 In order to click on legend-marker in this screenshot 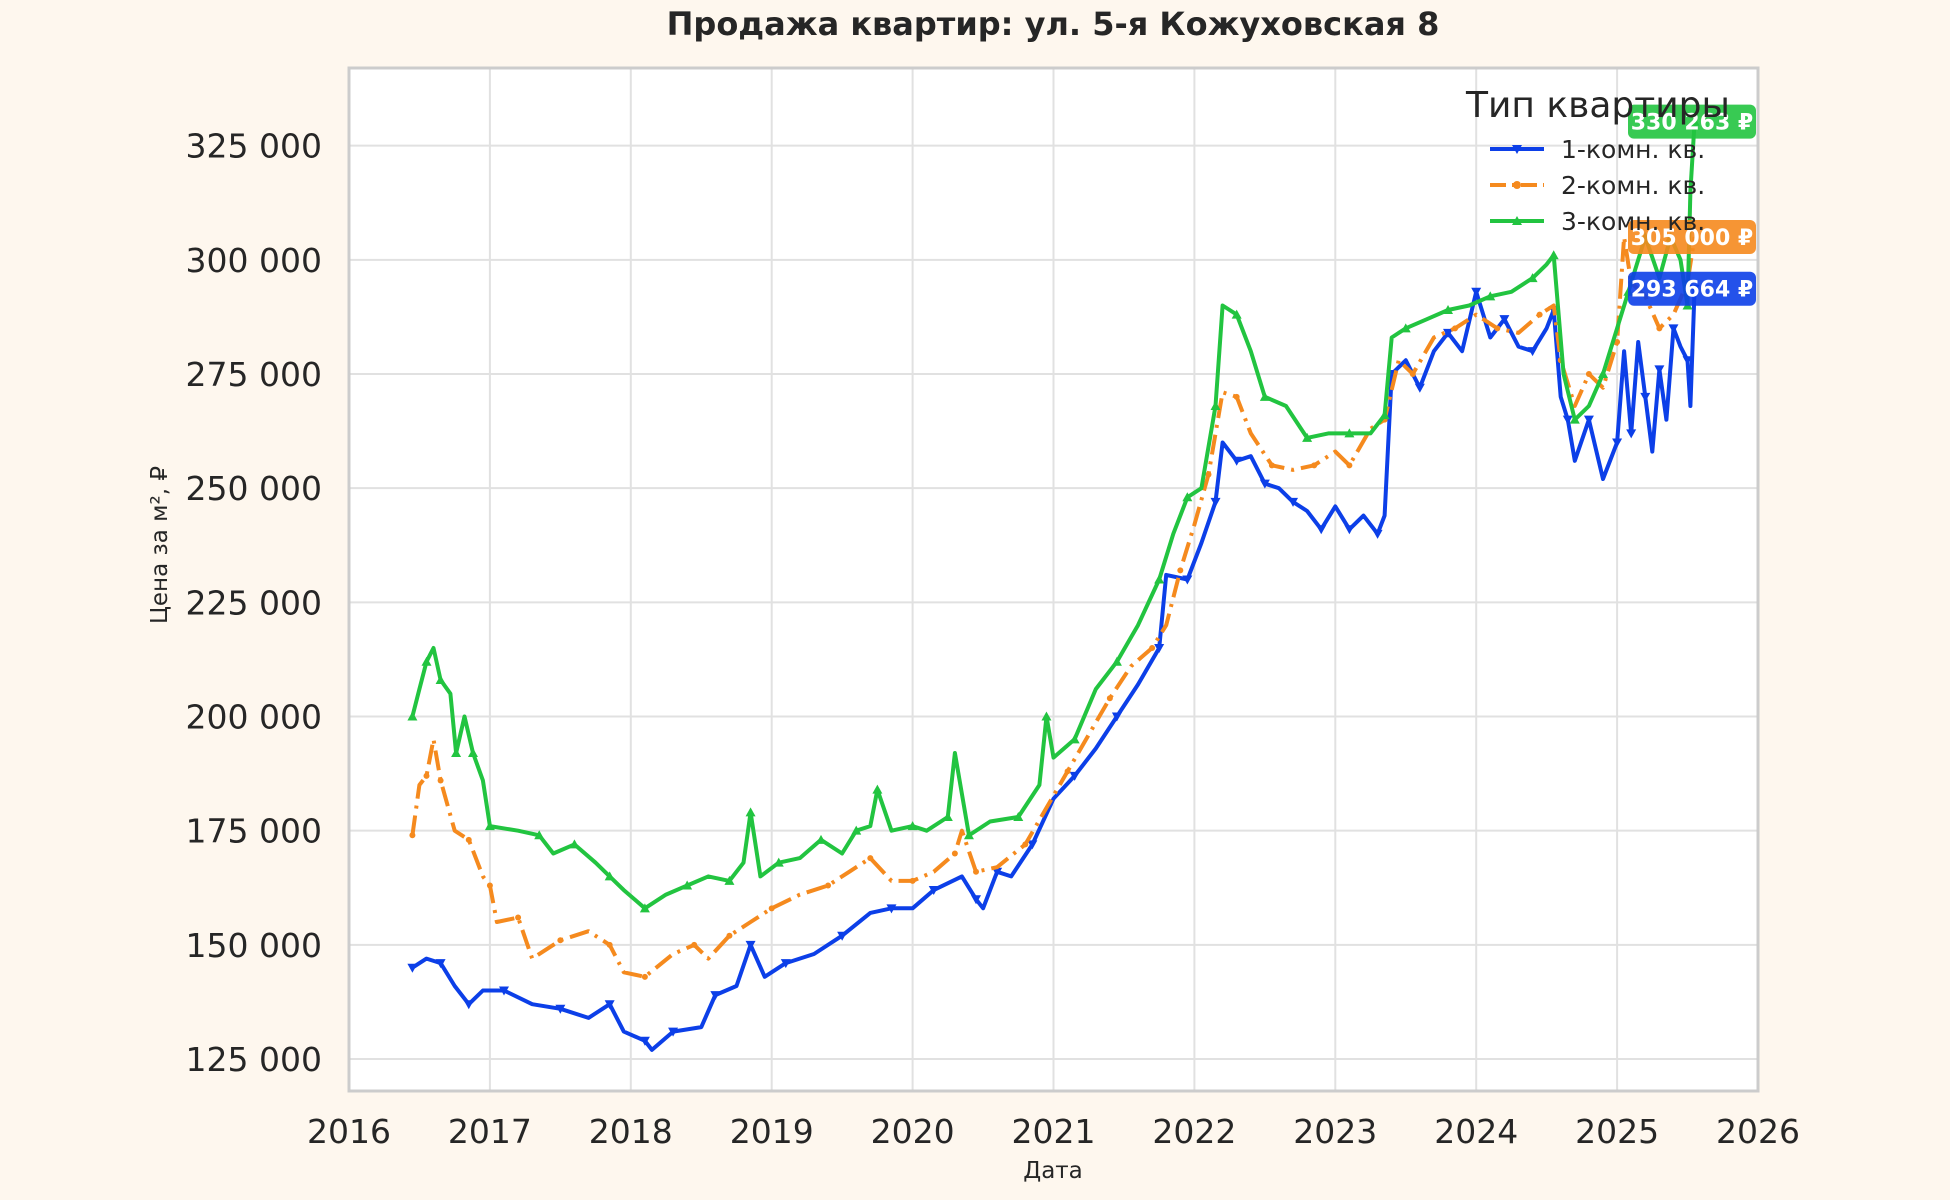, I will do `click(1517, 185)`.